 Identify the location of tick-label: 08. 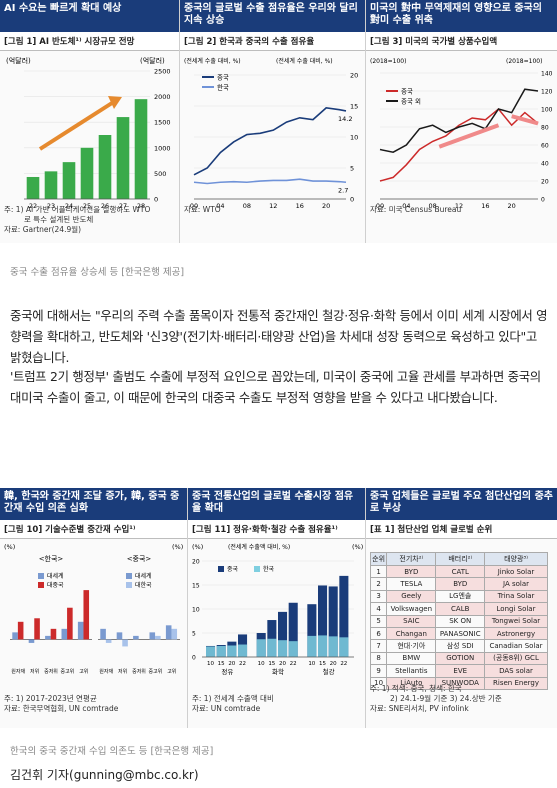
(433, 206).